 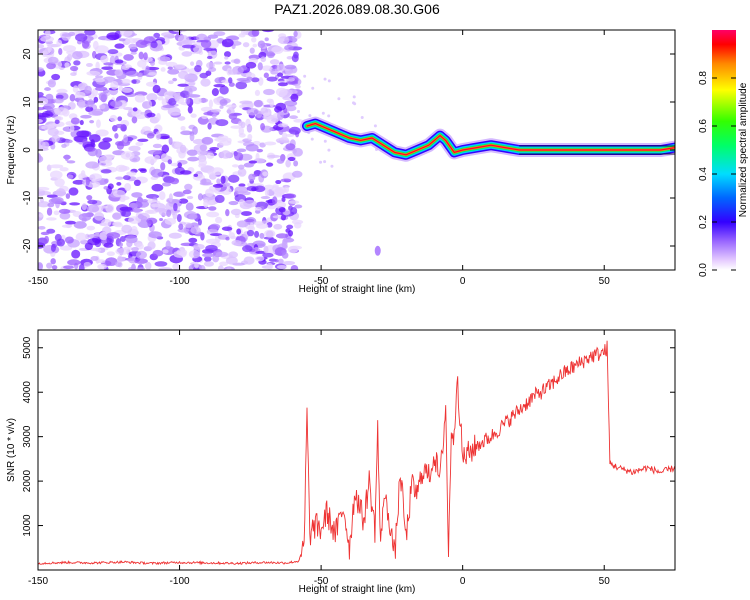 I want to click on snr-y-tick-label: 2000, so click(x=27, y=481).